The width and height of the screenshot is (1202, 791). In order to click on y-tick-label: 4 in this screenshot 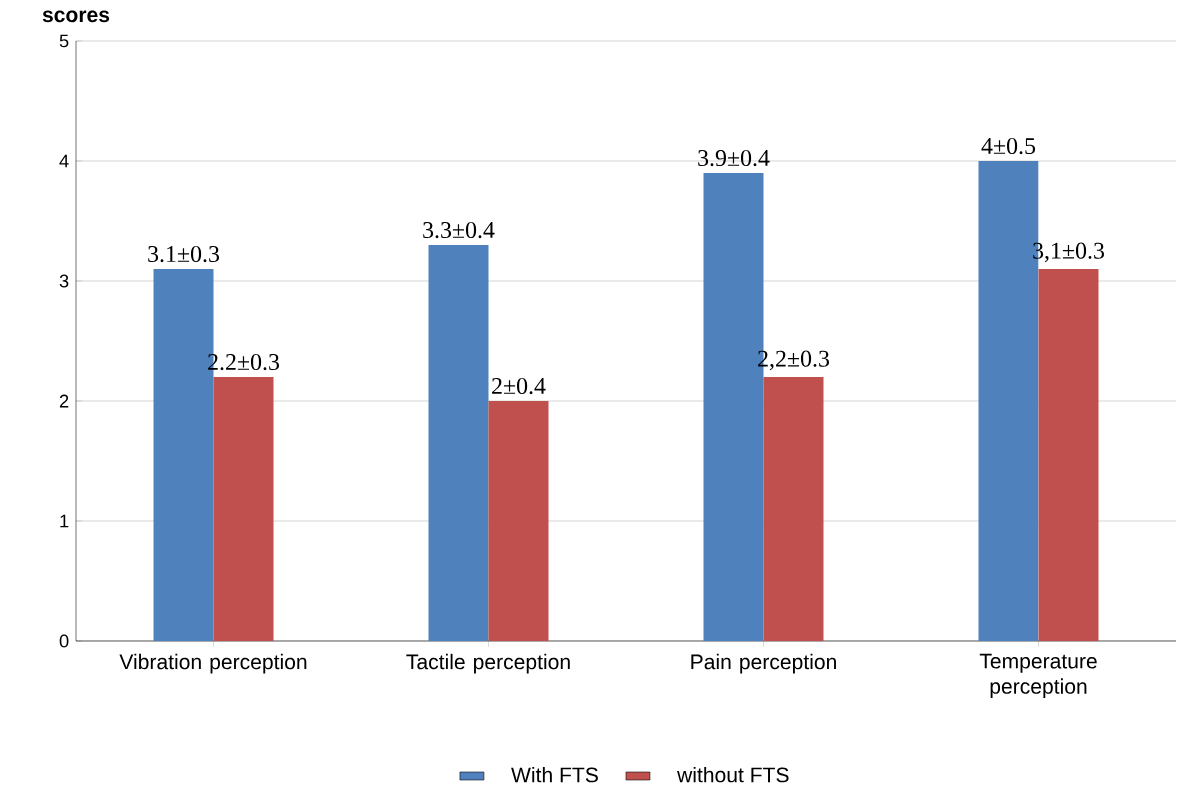, I will do `click(64, 161)`.